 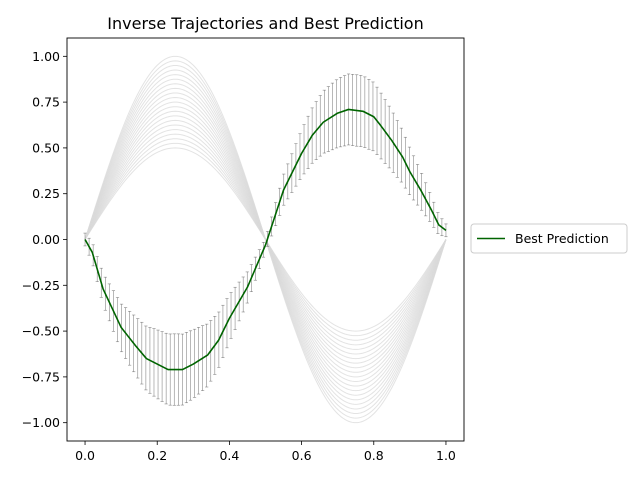 What do you see at coordinates (41, 376) in the screenshot?
I see `y-tick-label: −0.75` at bounding box center [41, 376].